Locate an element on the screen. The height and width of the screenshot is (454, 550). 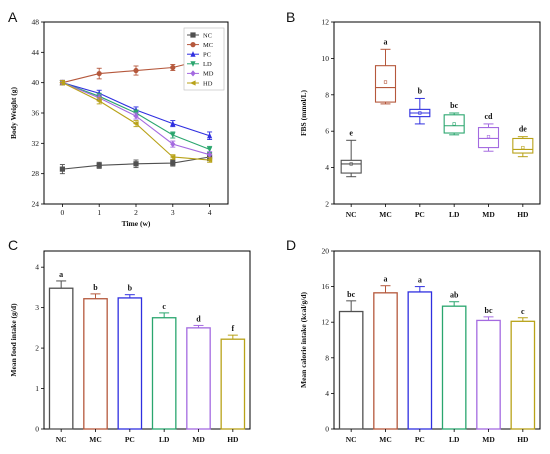
fbs-ytick-label: 6 is located at coordinates (327, 131).